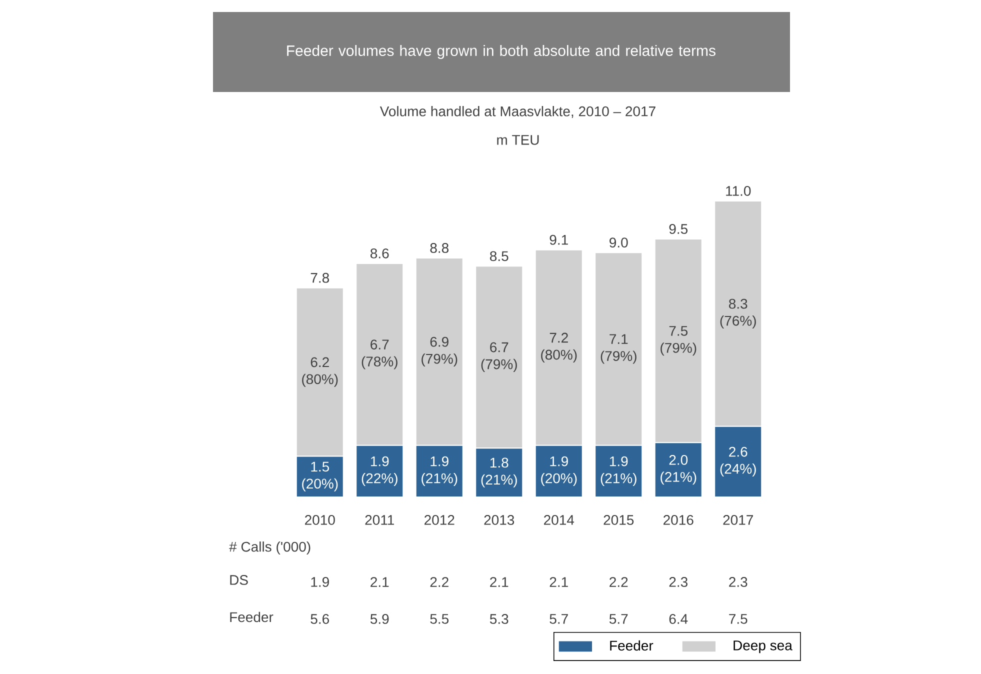 The height and width of the screenshot is (674, 981). I want to click on x-tick-label: 2010, so click(320, 520).